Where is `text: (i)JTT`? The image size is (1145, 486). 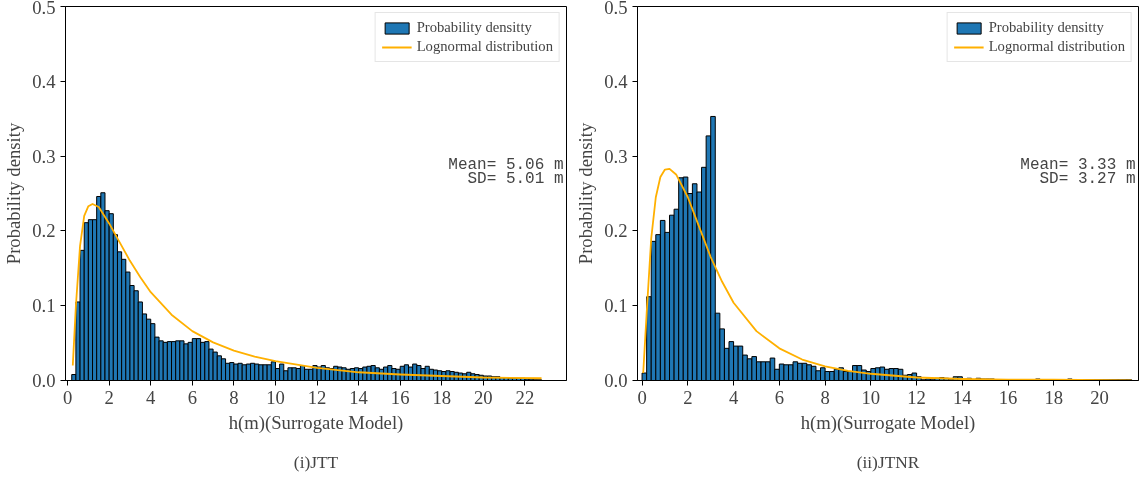 text: (i)JTT is located at coordinates (316, 462).